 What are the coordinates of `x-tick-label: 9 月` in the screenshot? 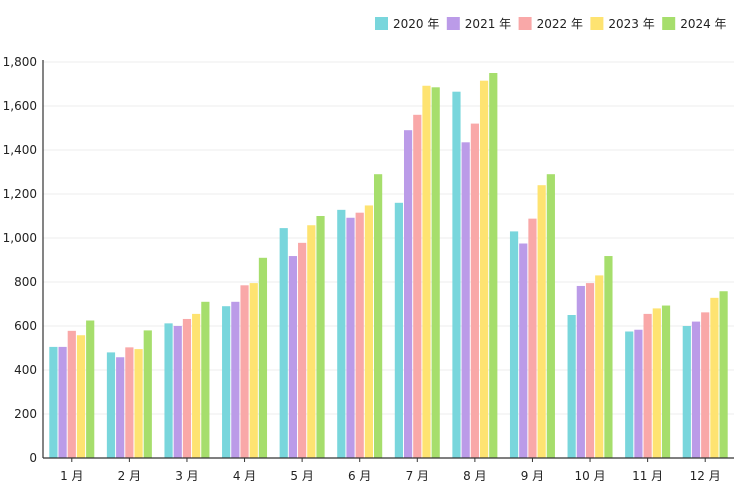 It's located at (532, 476).